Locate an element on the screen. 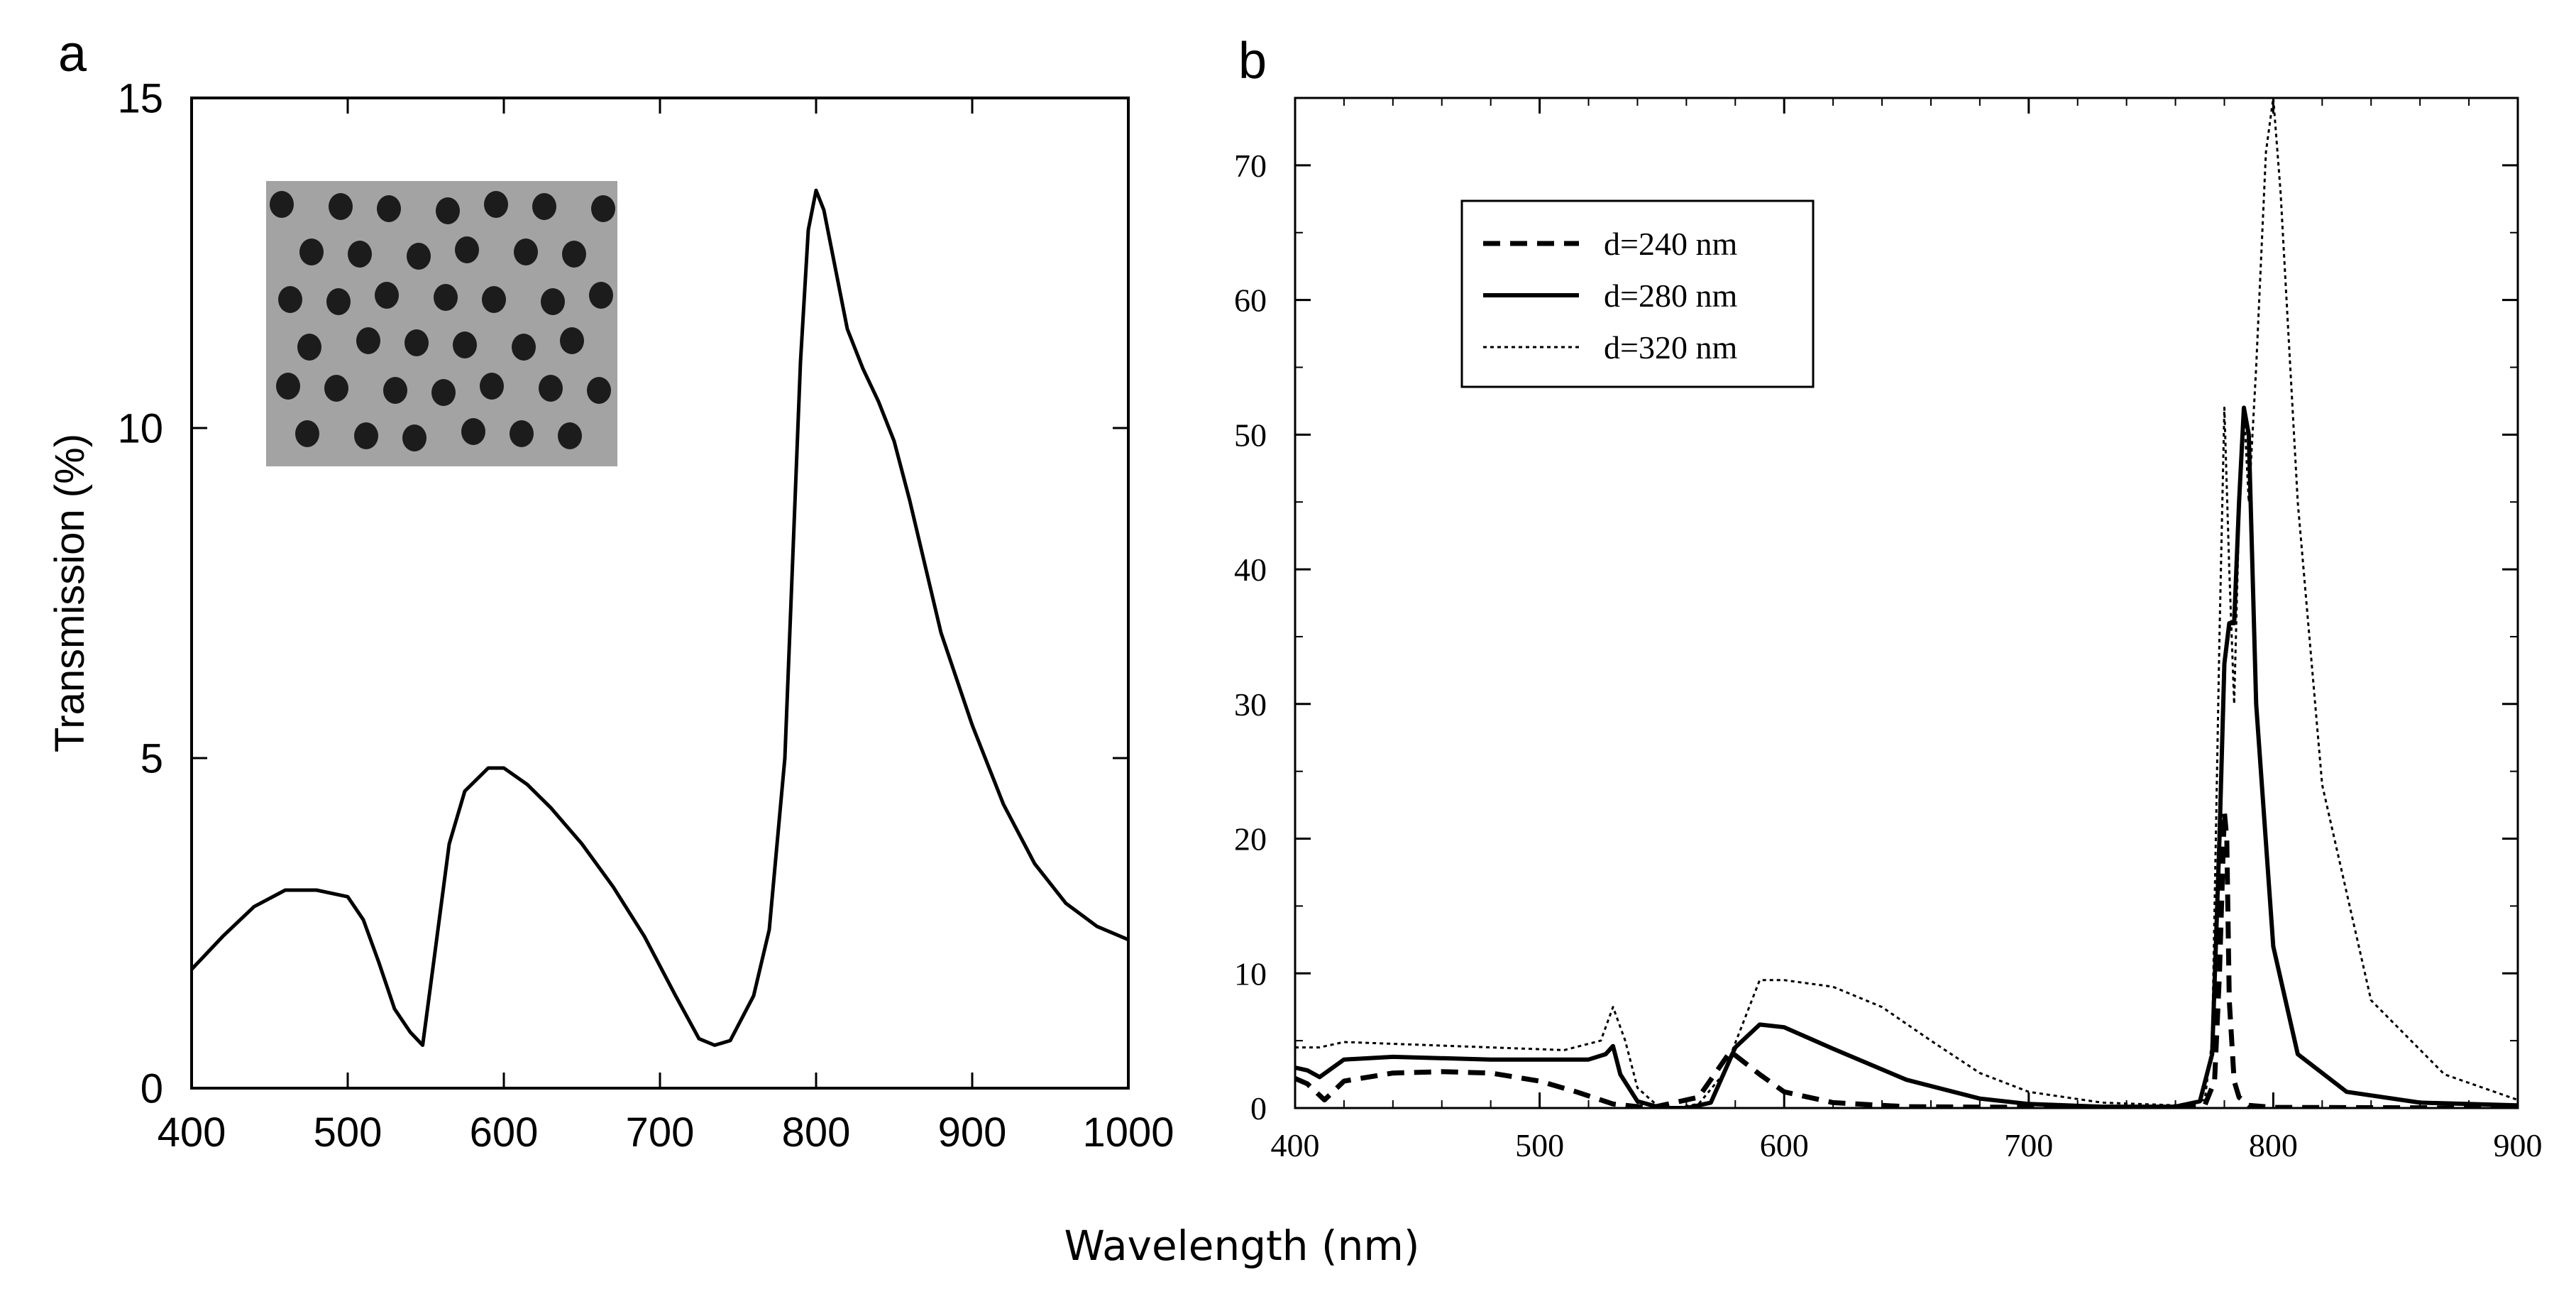 The height and width of the screenshot is (1294, 2576). series-line-d-240-nm is located at coordinates (1906, 958).